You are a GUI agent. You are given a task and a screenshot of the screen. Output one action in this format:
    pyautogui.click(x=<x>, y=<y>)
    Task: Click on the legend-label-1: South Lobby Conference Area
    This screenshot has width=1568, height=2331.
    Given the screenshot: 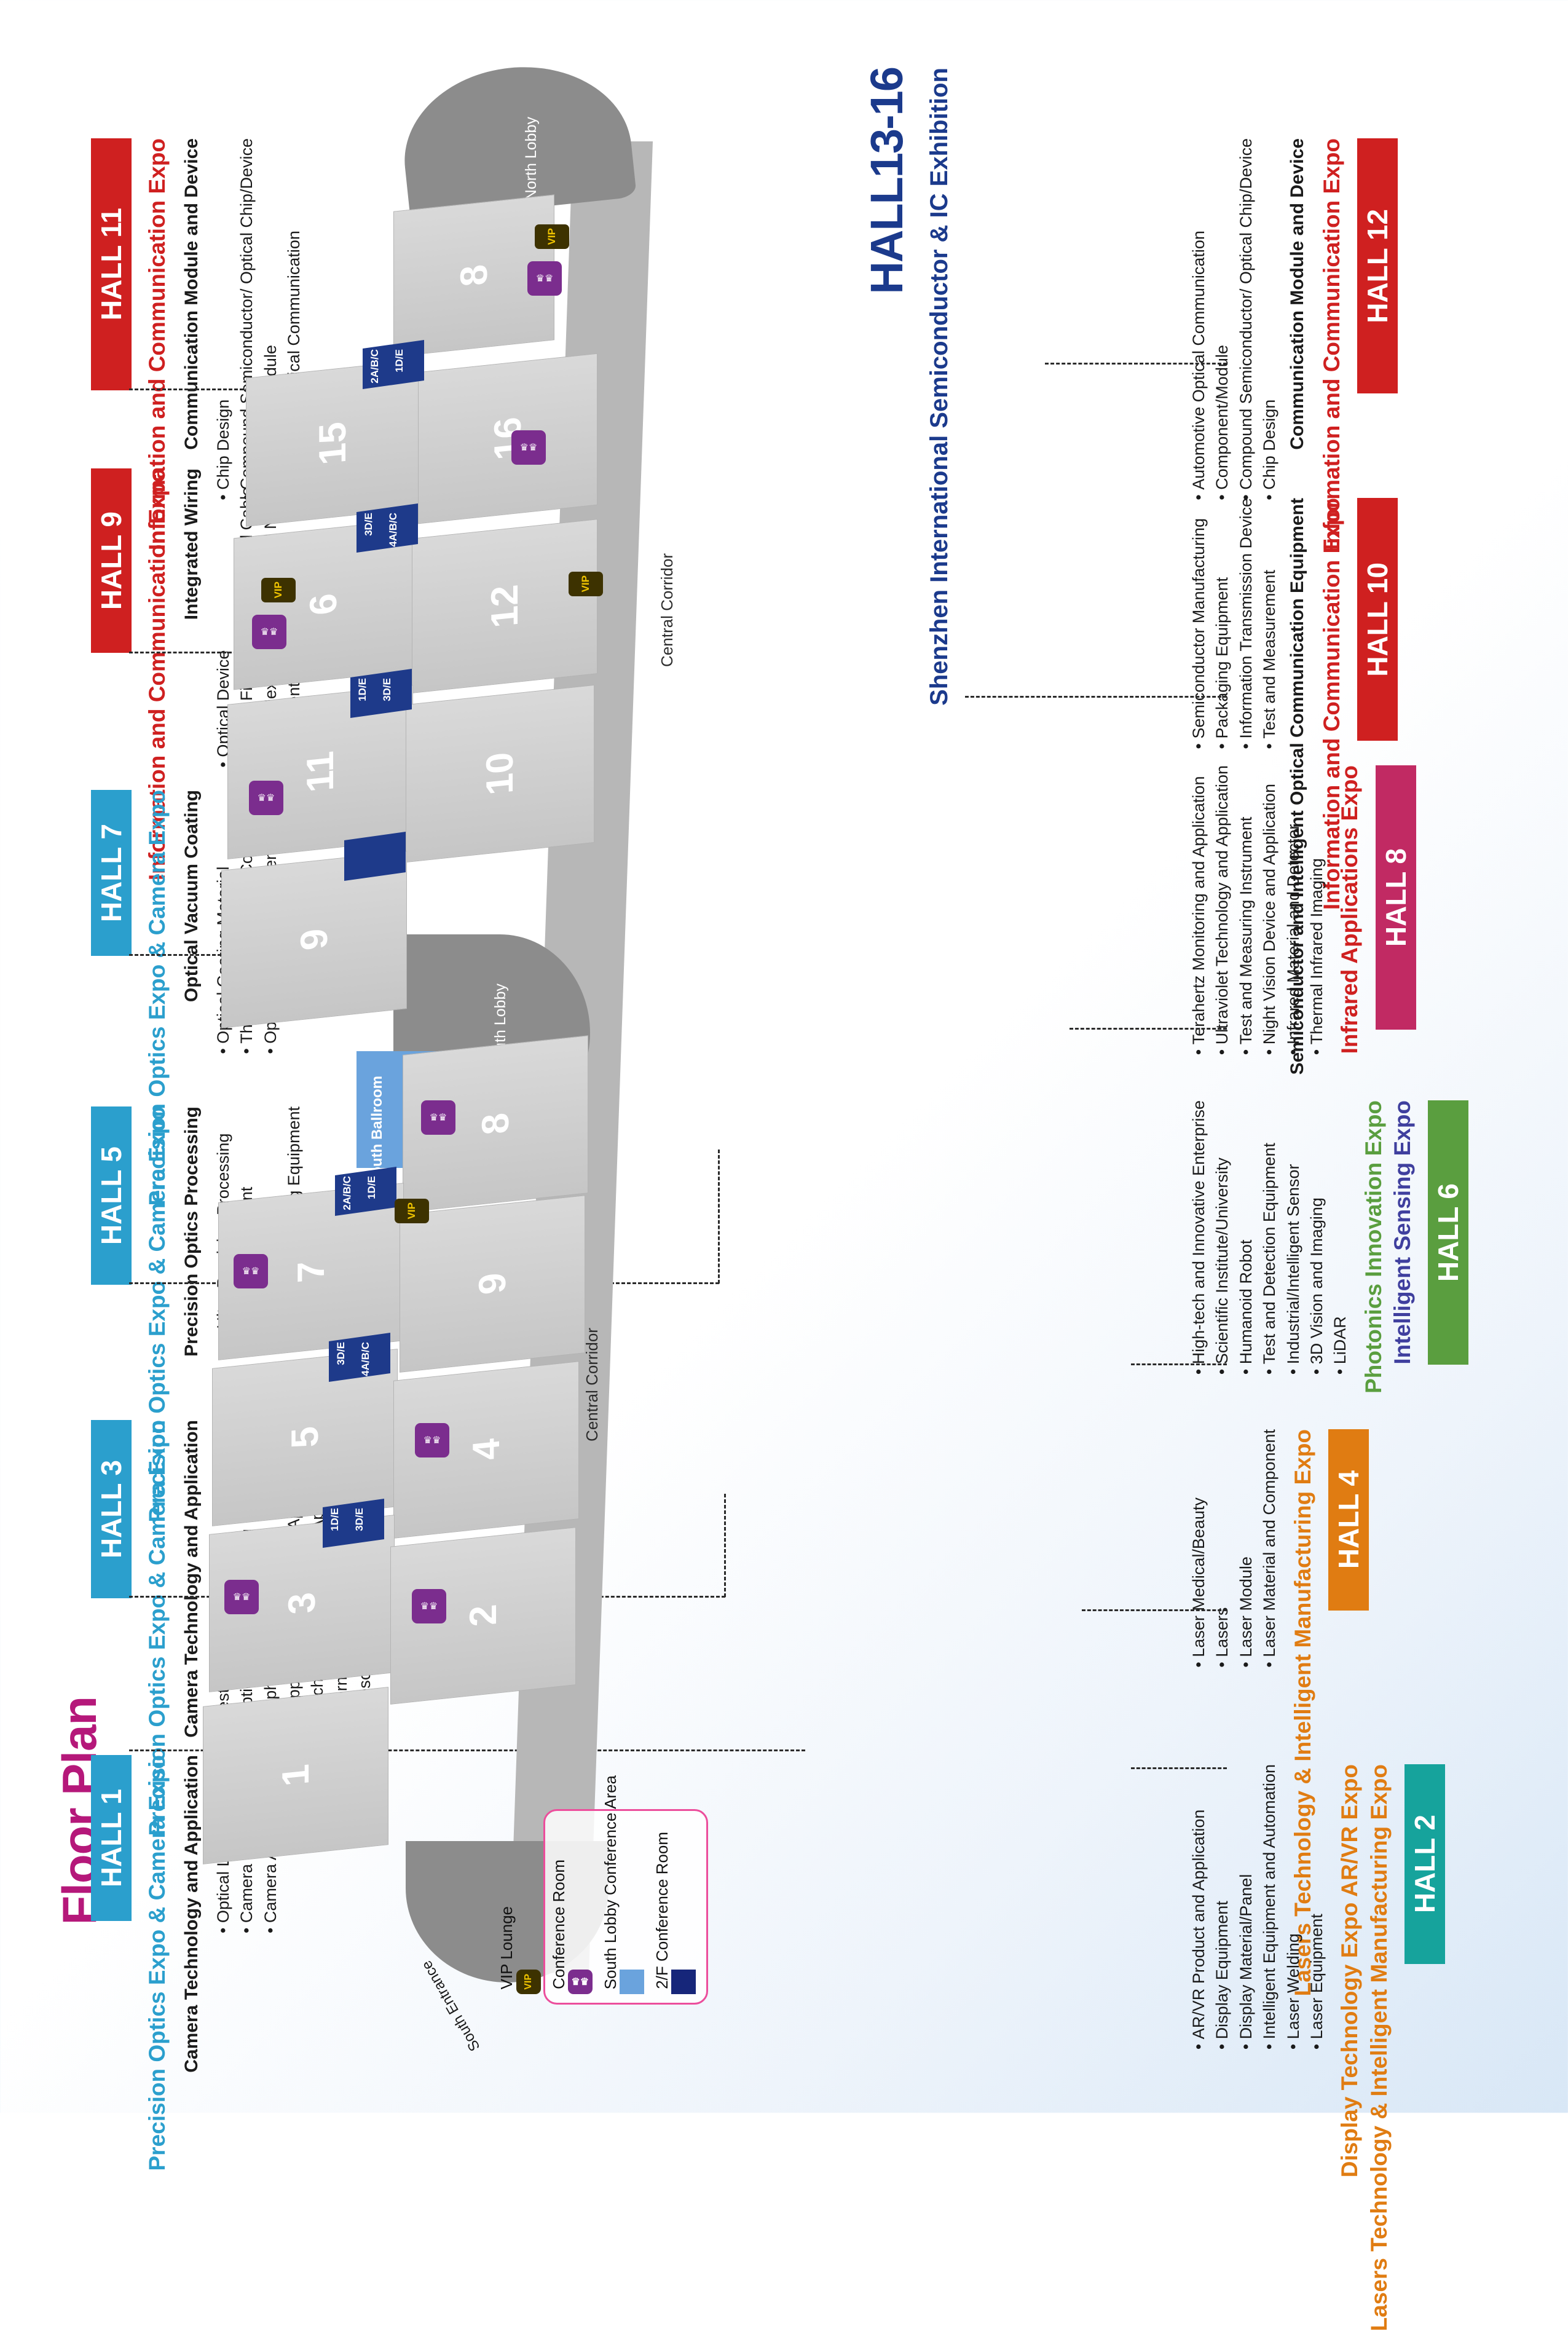 What is the action you would take?
    pyautogui.click(x=610, y=1882)
    